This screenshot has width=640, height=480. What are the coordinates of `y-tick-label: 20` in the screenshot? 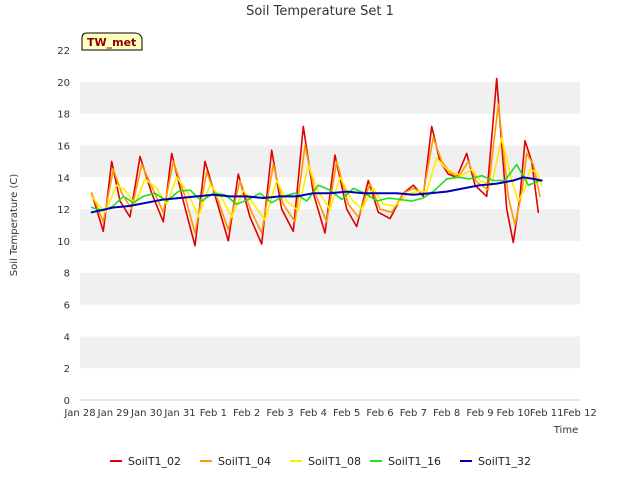 It's located at (63, 83).